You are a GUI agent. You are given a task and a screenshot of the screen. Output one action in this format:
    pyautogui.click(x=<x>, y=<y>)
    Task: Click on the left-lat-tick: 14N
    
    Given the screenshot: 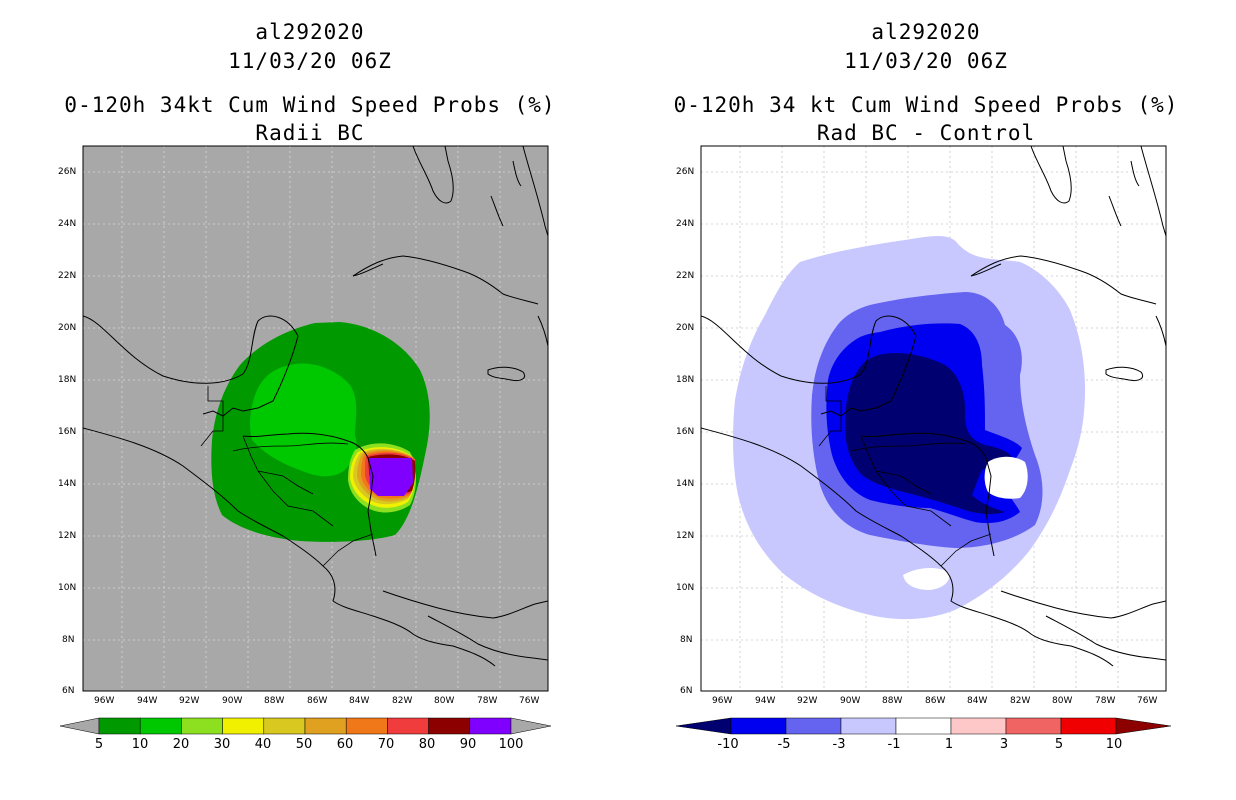 What is the action you would take?
    pyautogui.click(x=67, y=484)
    